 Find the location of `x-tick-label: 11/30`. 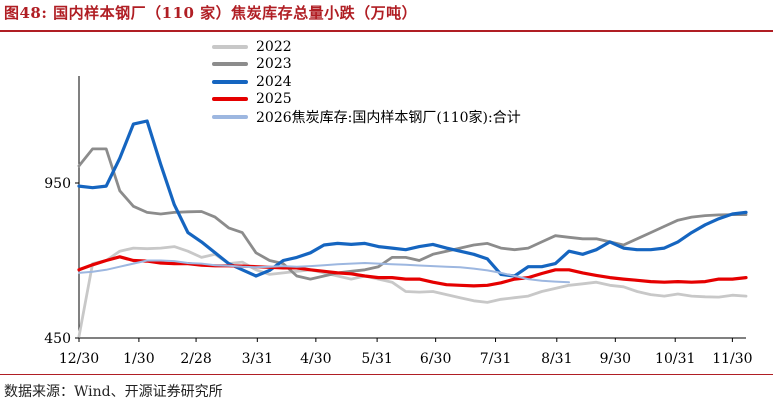

x-tick-label: 11/30 is located at coordinates (732, 359).